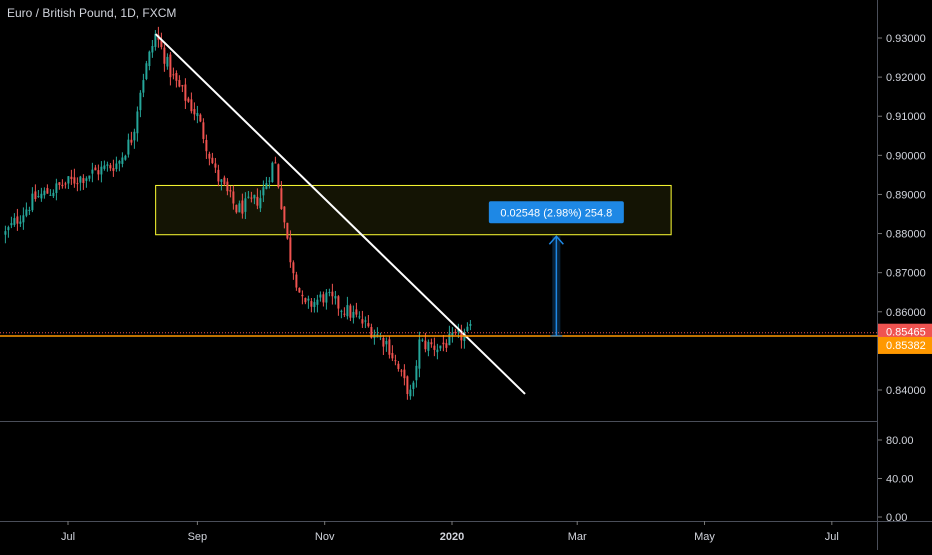  I want to click on time-tick-label: Mar, so click(577, 537).